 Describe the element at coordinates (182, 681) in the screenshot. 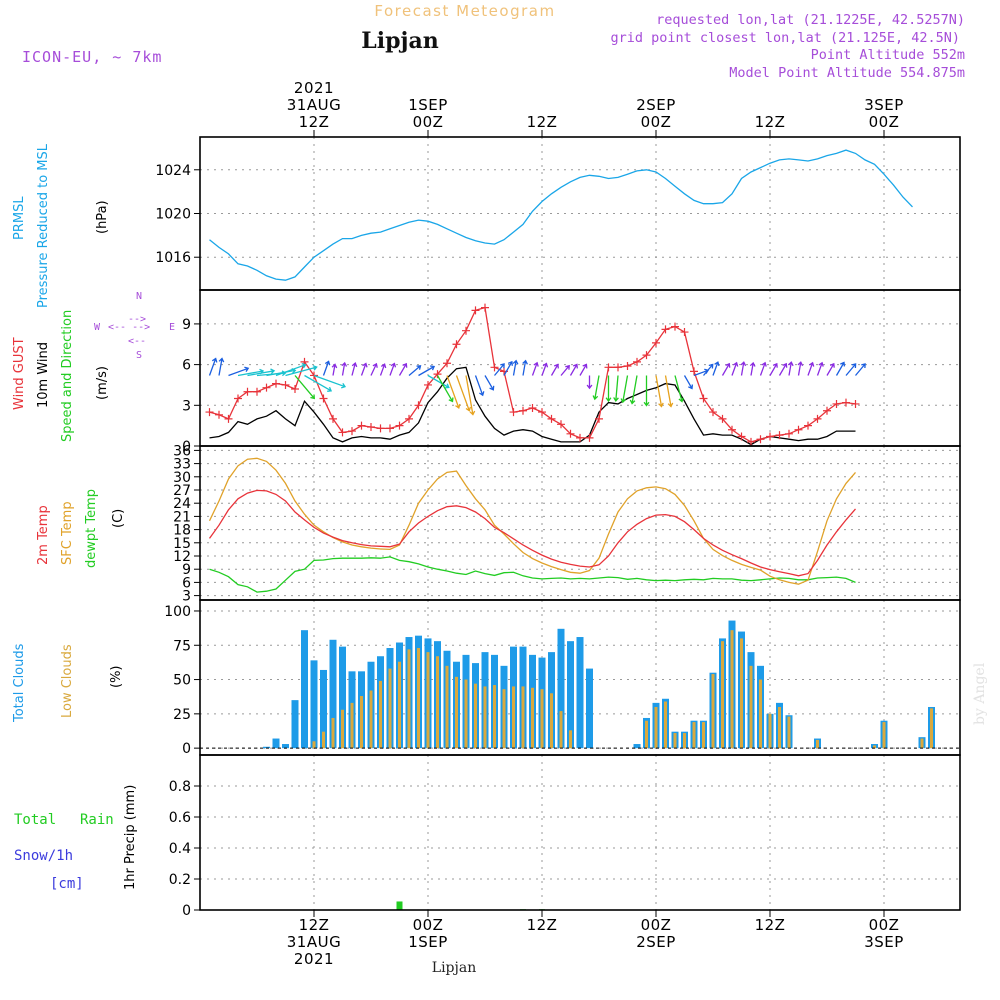

I see `clouds-ytick-label: 50` at that location.